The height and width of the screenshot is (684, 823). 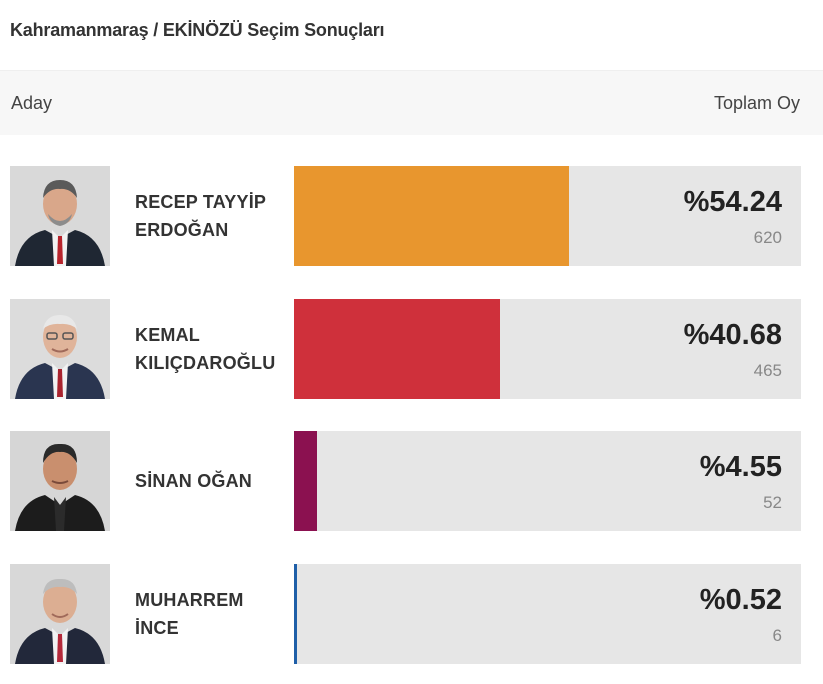 What do you see at coordinates (210, 216) in the screenshot?
I see `candidate-name: RECEP TAYYİP ERDOĞAN` at bounding box center [210, 216].